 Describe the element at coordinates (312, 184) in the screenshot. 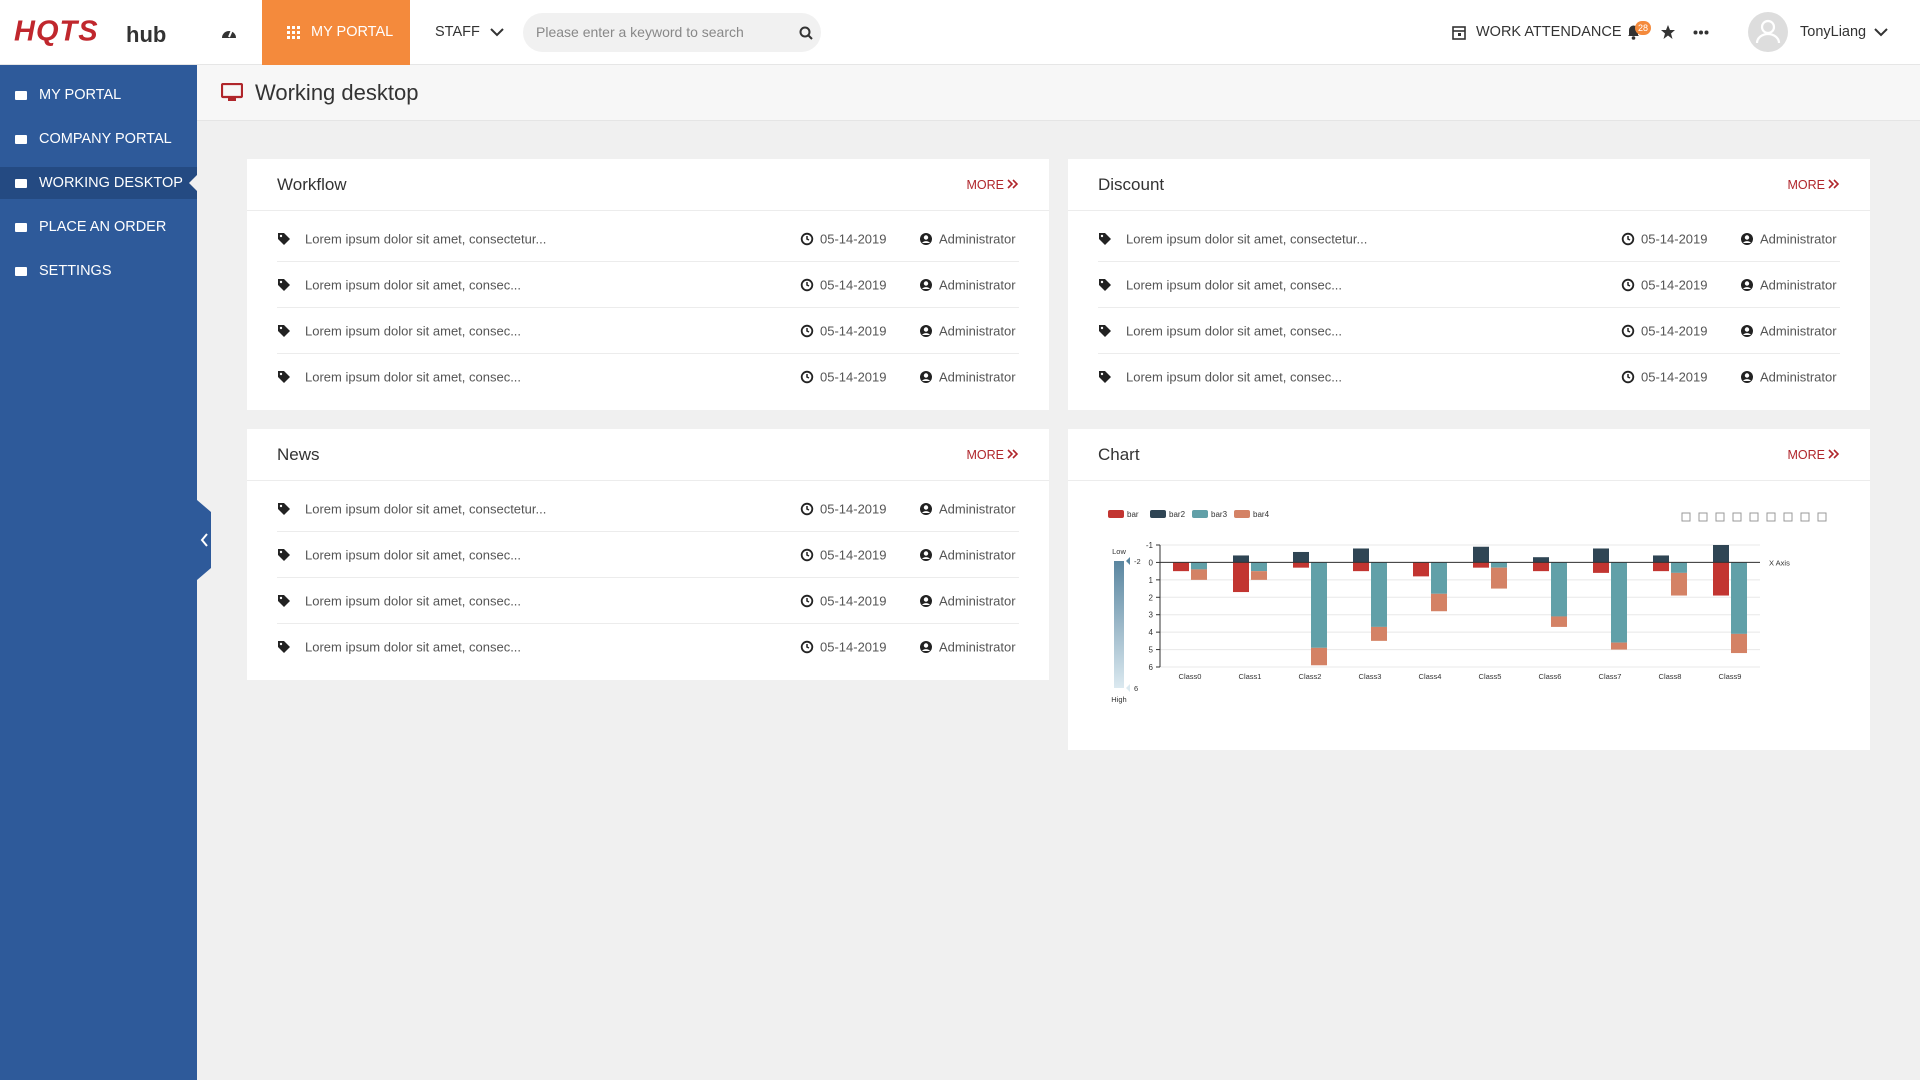

I see `panel-title: Workflow` at that location.